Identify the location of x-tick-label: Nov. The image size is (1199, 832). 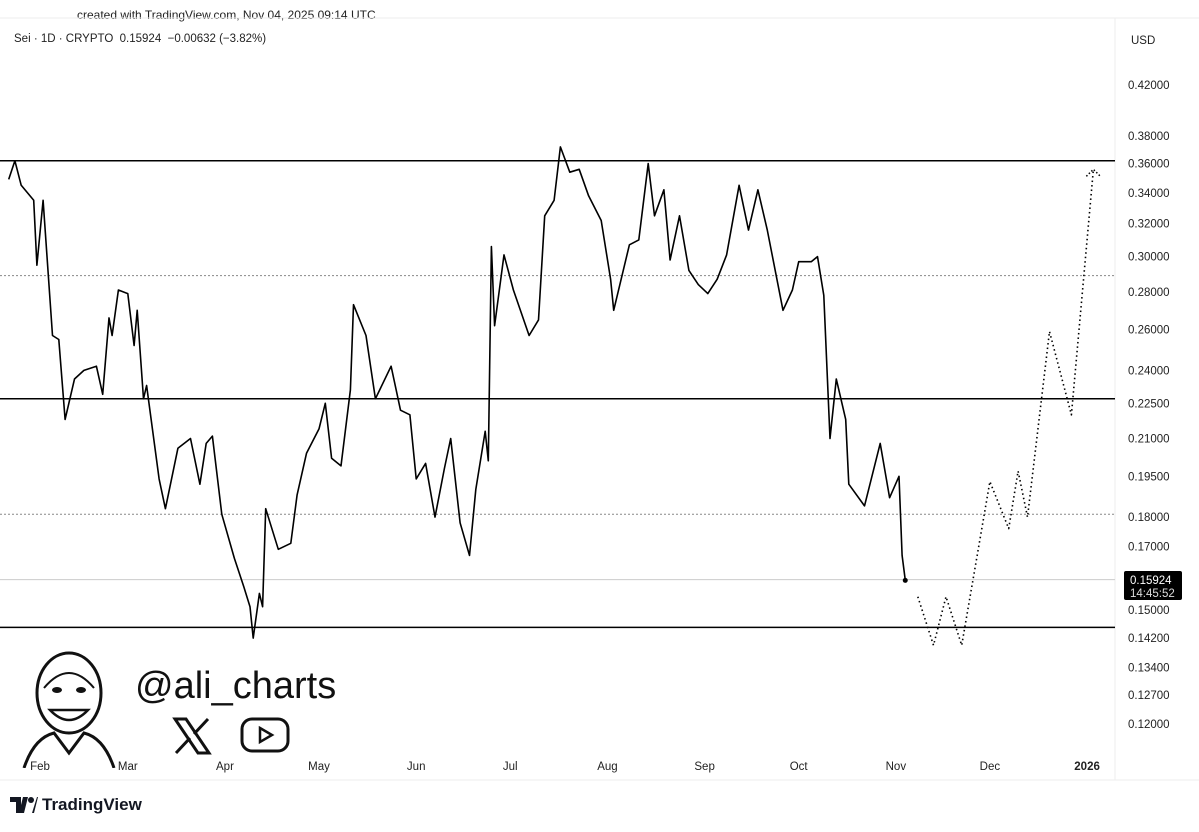
(896, 767).